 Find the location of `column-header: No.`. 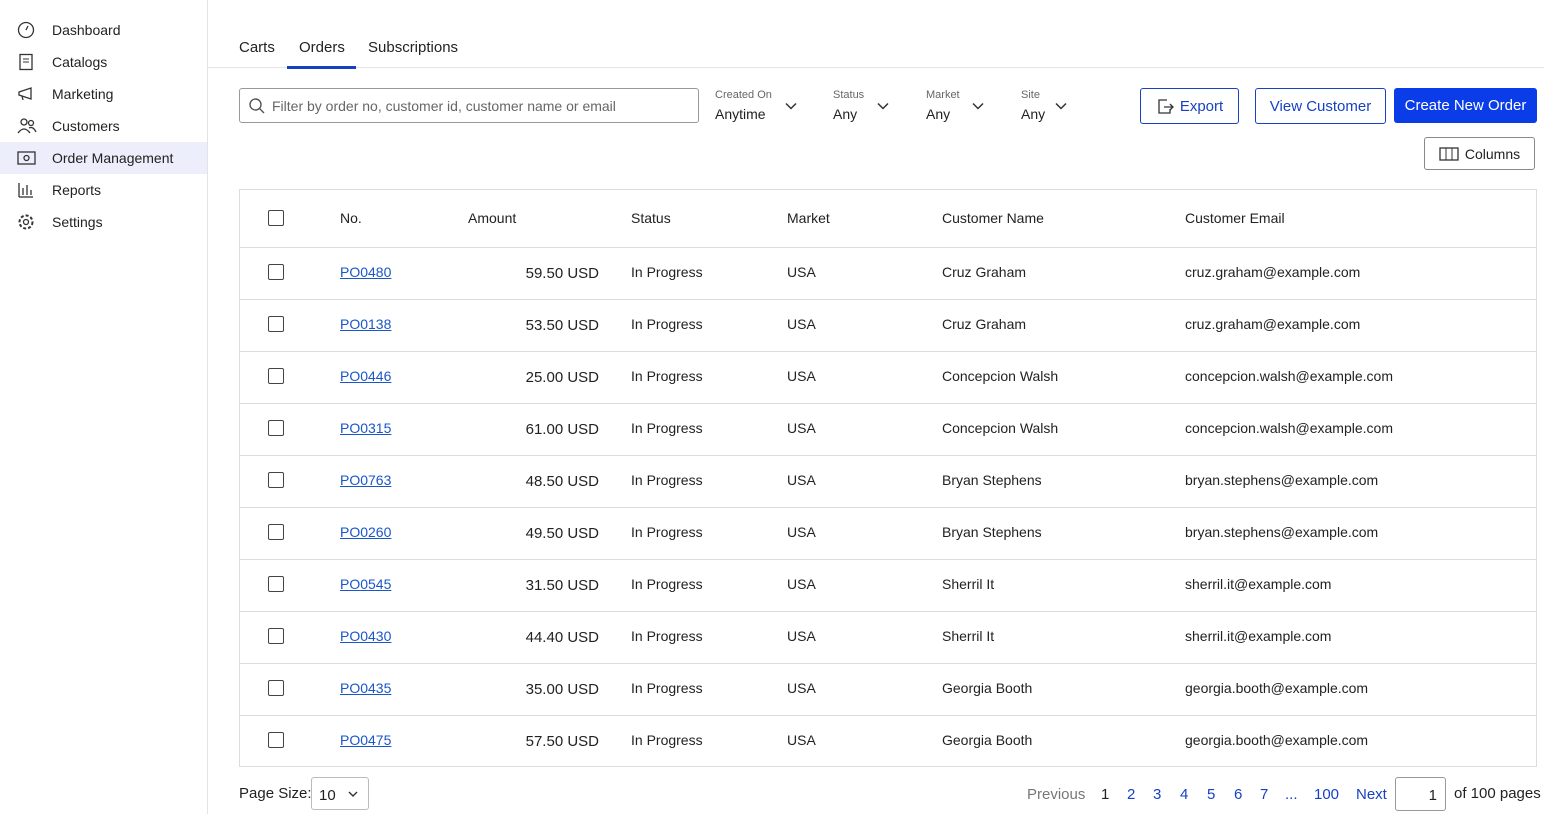

column-header: No. is located at coordinates (351, 218).